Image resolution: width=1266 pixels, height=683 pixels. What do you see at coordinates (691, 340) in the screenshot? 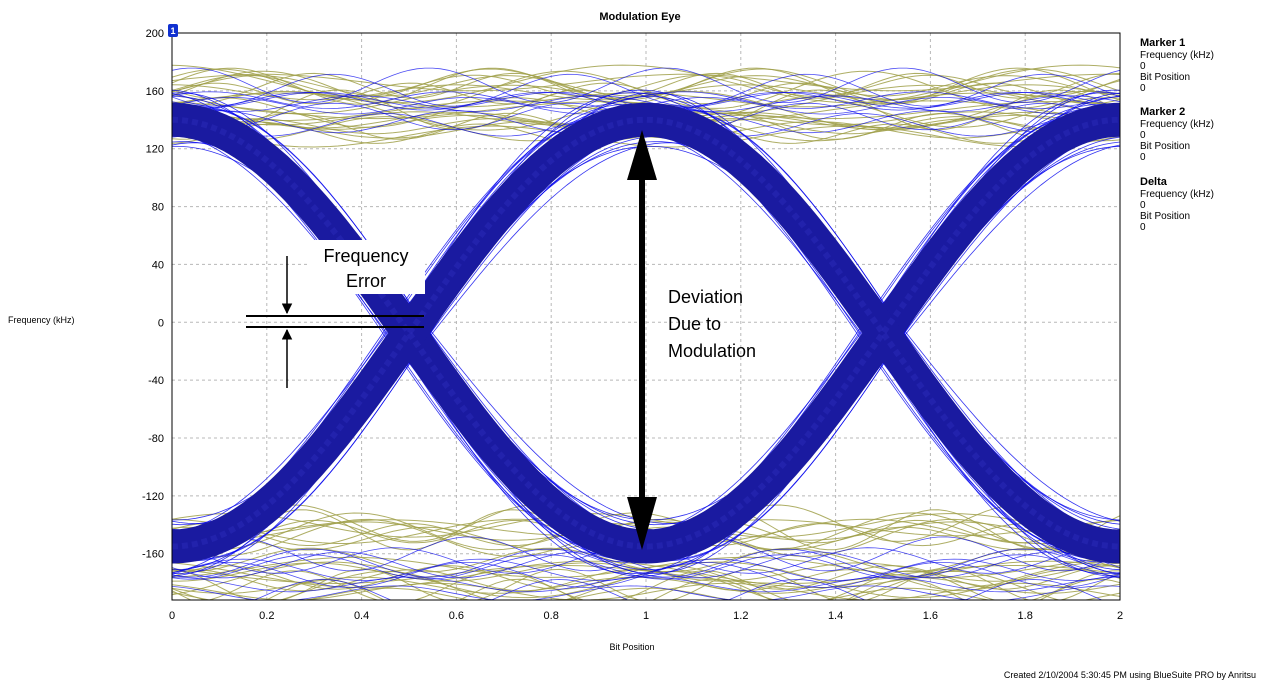
I see `deviation-annotation: Deviation Due to Modulation` at bounding box center [691, 340].